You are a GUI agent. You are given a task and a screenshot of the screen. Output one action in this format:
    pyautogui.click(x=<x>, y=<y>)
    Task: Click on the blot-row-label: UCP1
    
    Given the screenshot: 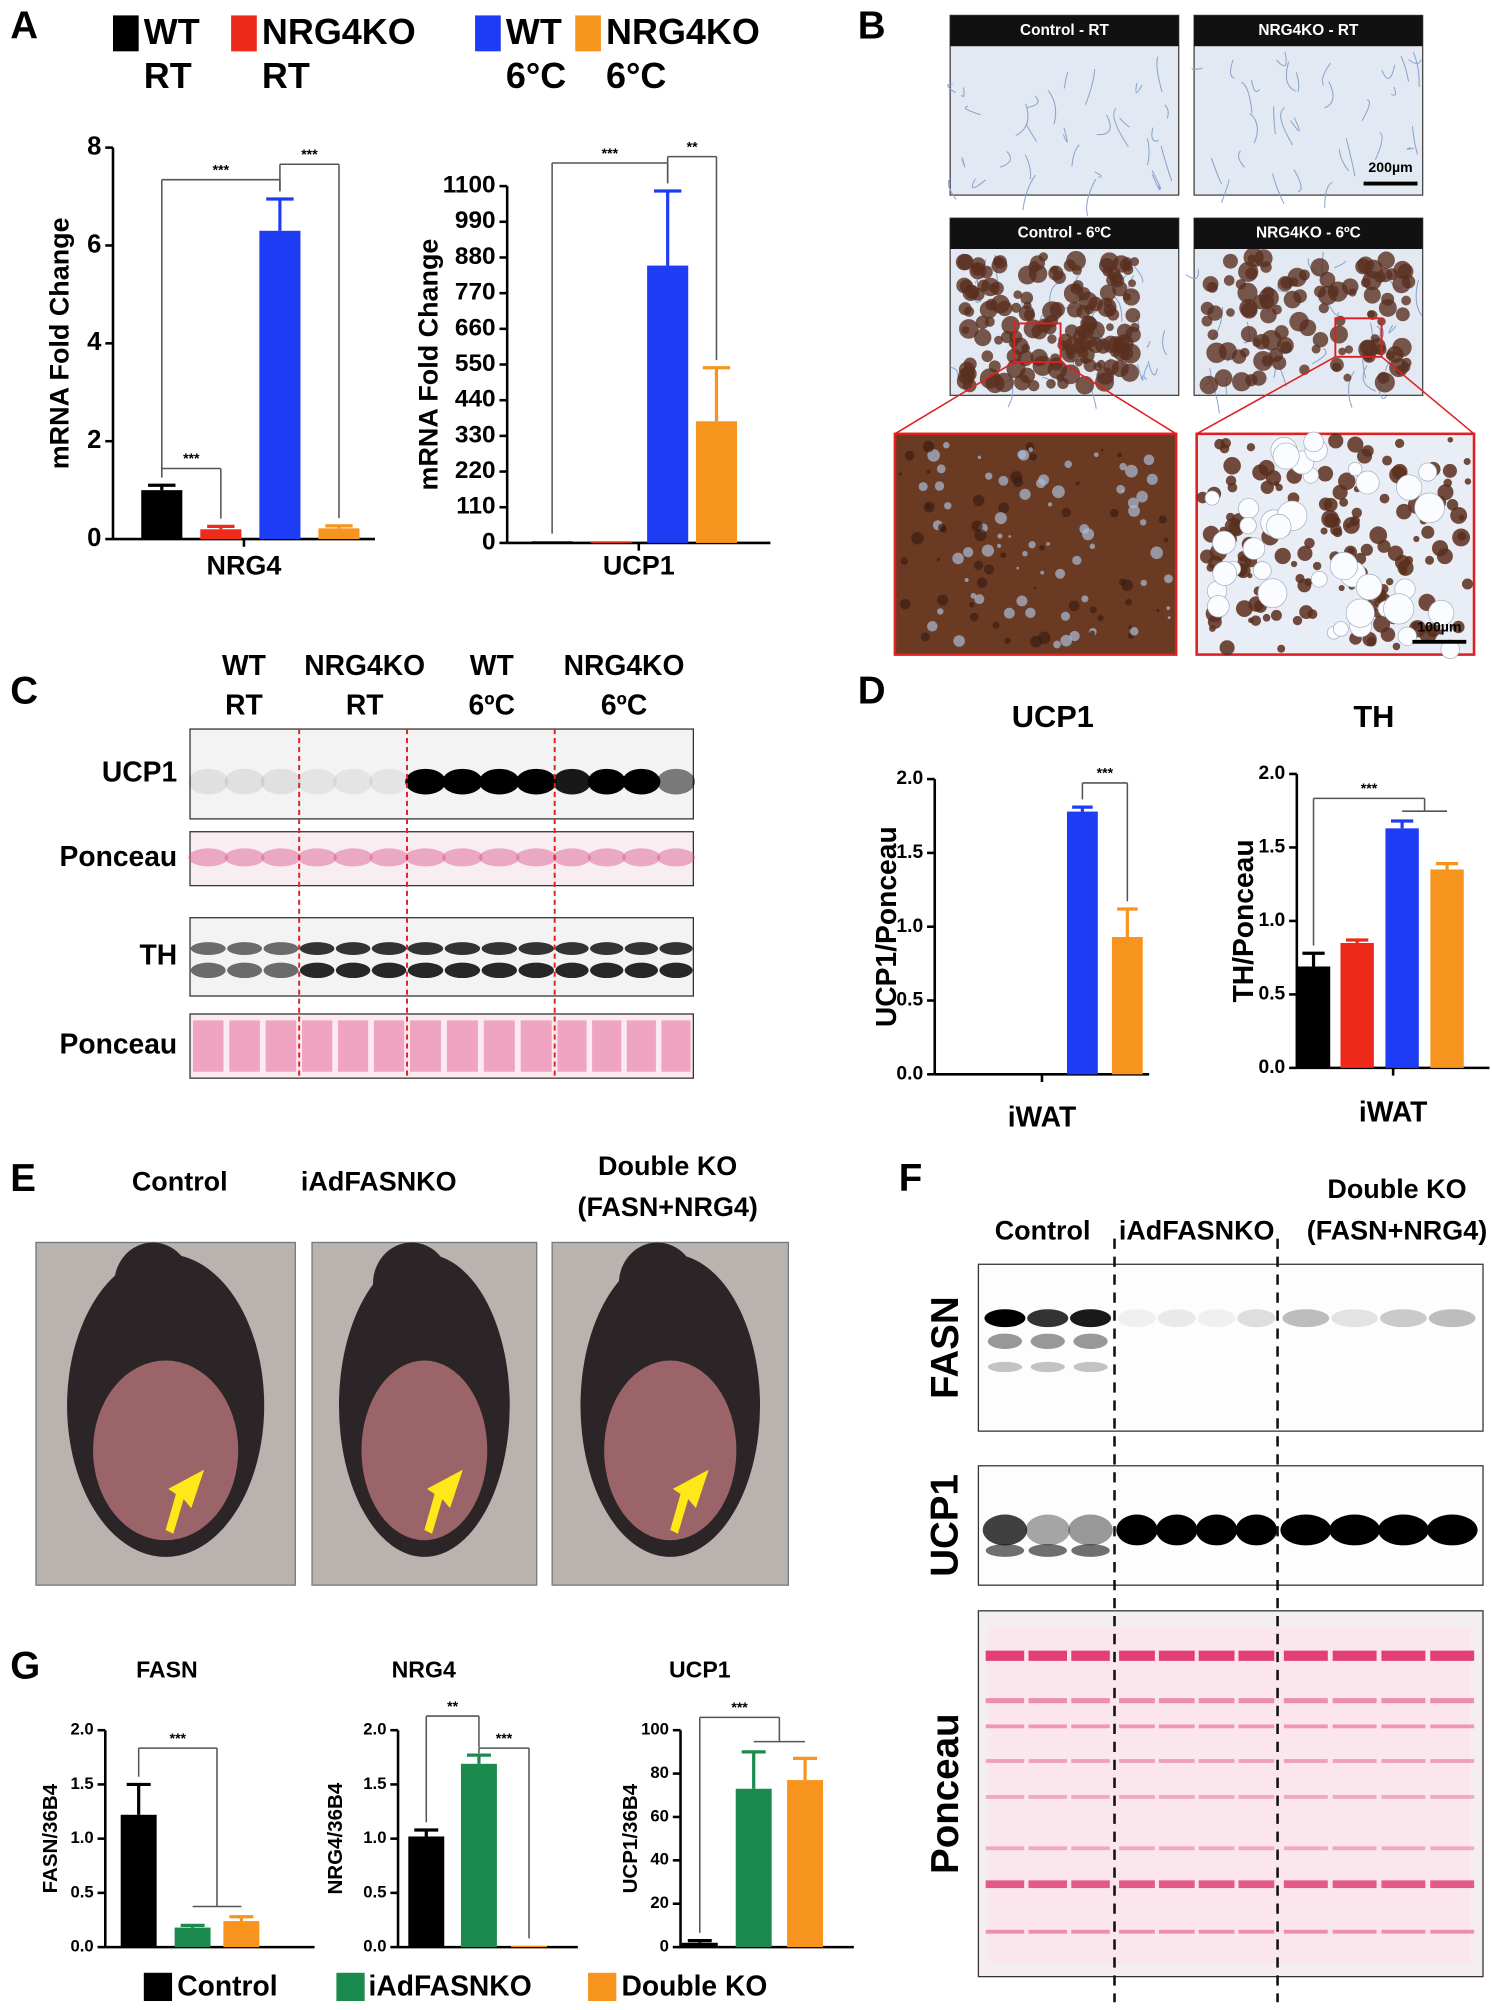 What is the action you would take?
    pyautogui.click(x=945, y=1525)
    